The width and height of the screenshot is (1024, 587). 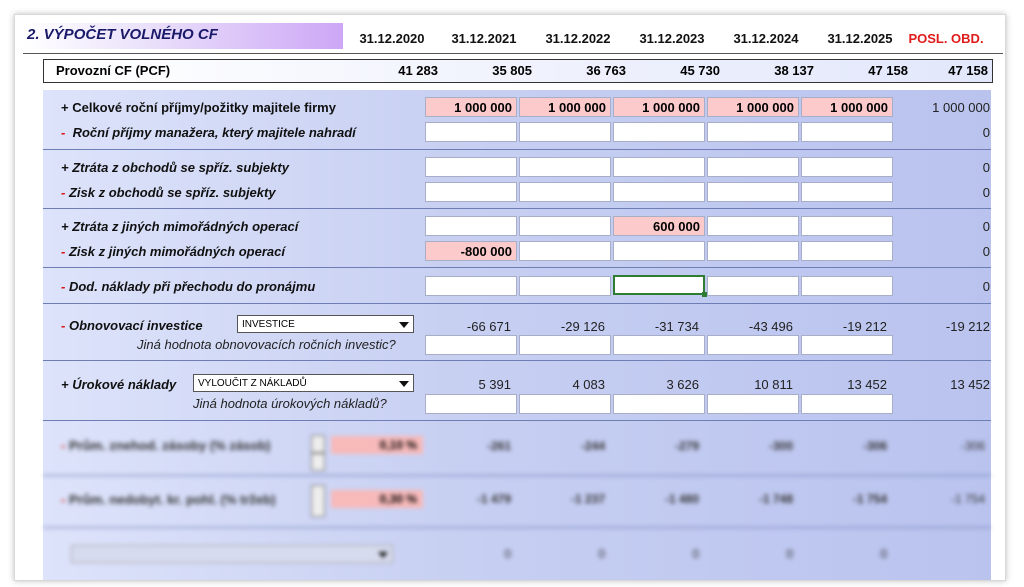 What do you see at coordinates (780, 446) in the screenshot?
I see `blurred-value: -300` at bounding box center [780, 446].